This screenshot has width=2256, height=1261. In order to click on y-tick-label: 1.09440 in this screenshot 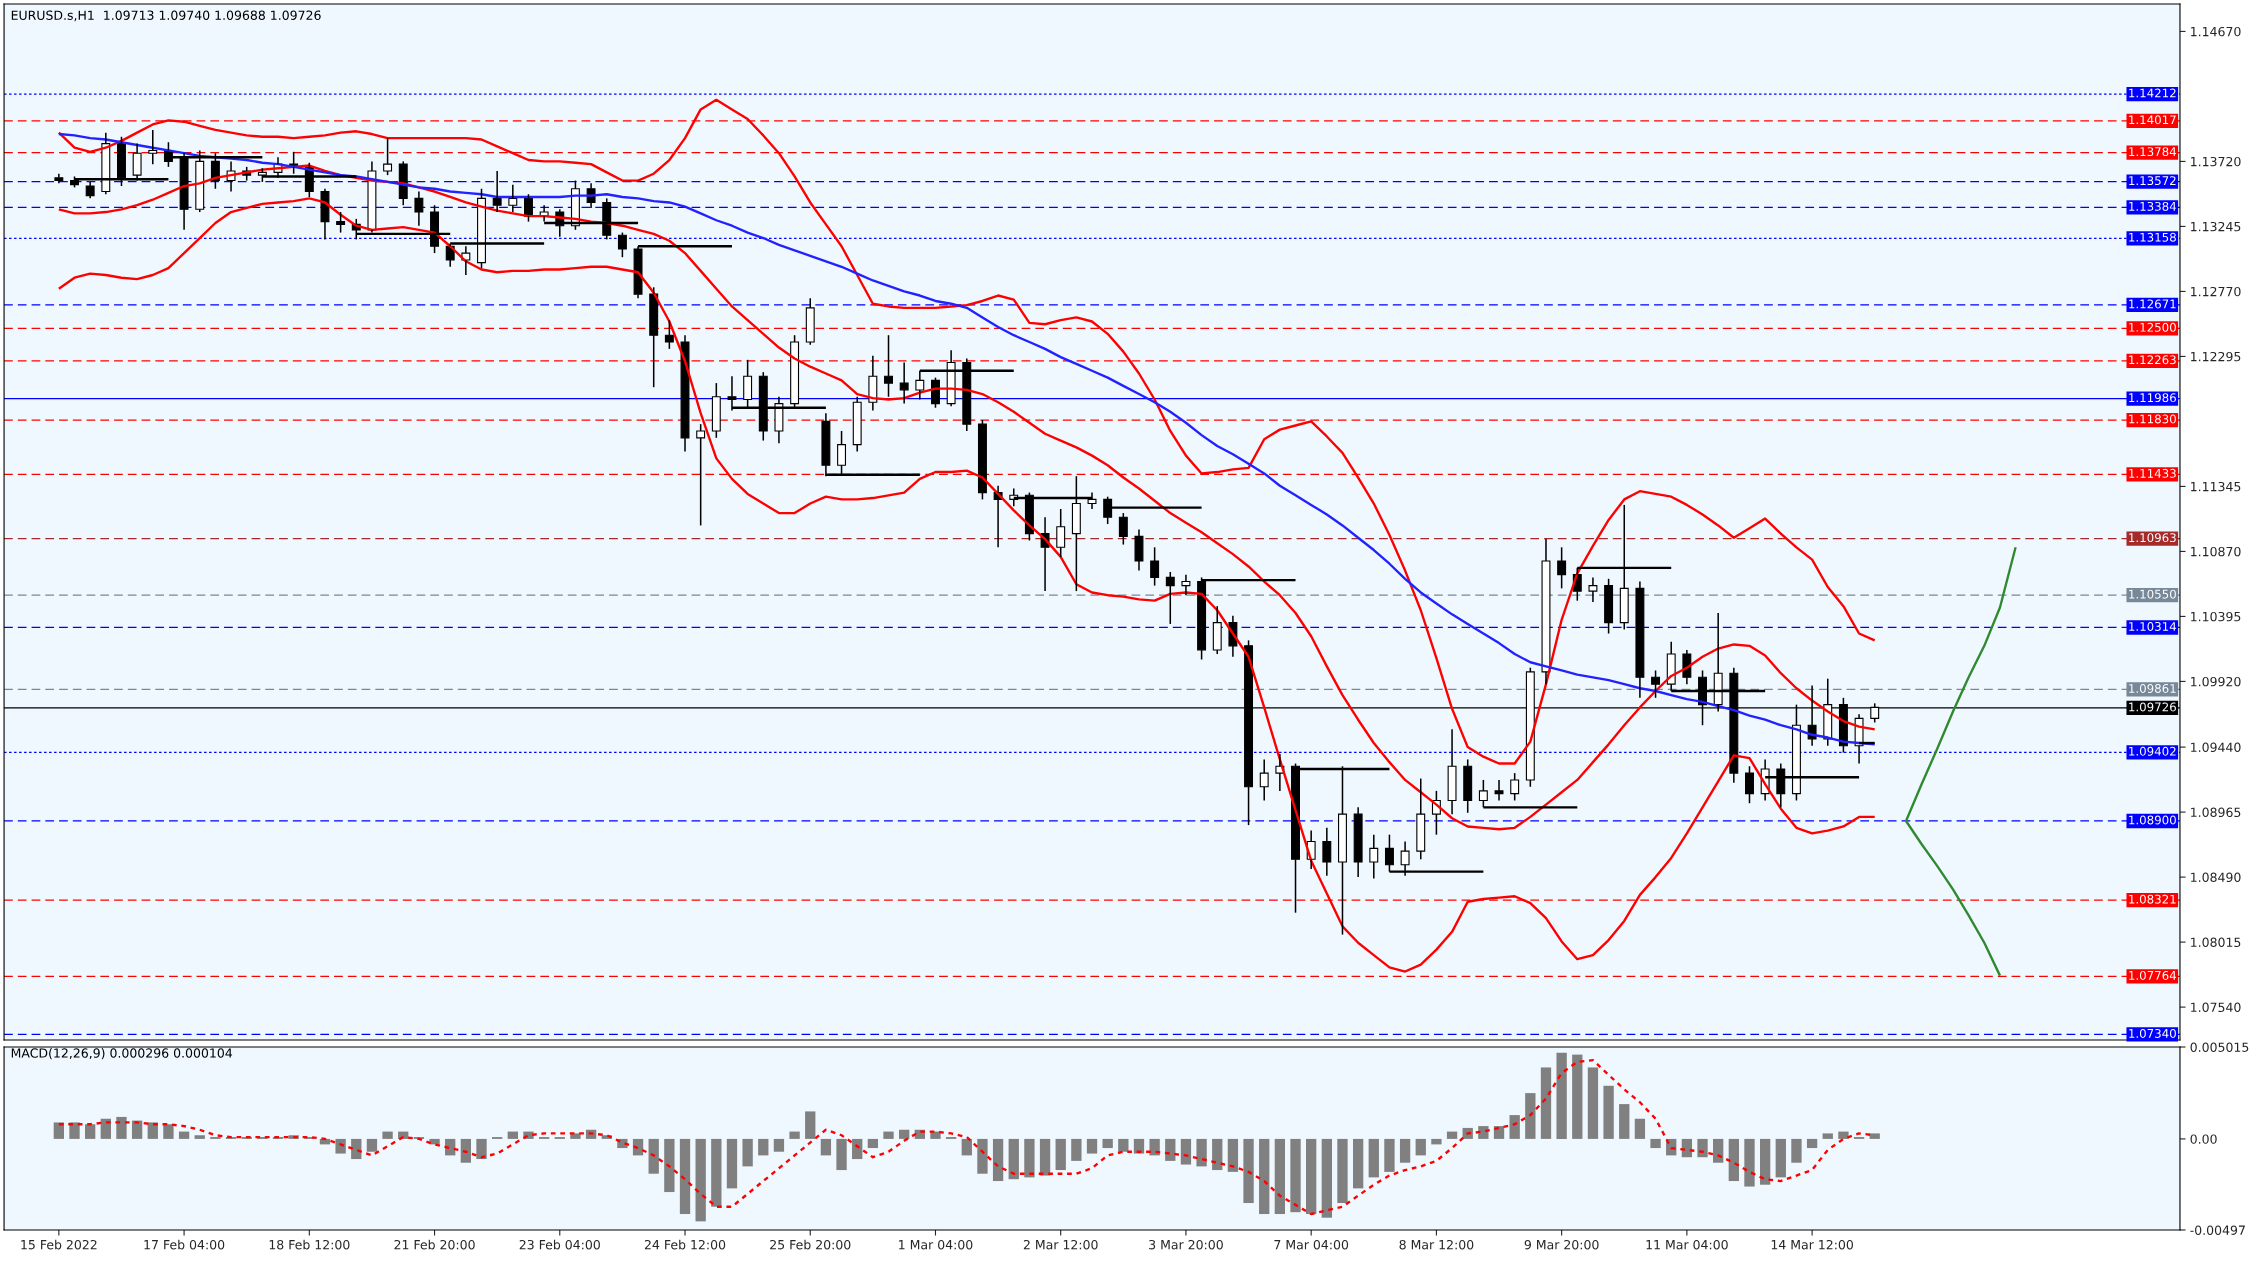, I will do `click(2216, 747)`.